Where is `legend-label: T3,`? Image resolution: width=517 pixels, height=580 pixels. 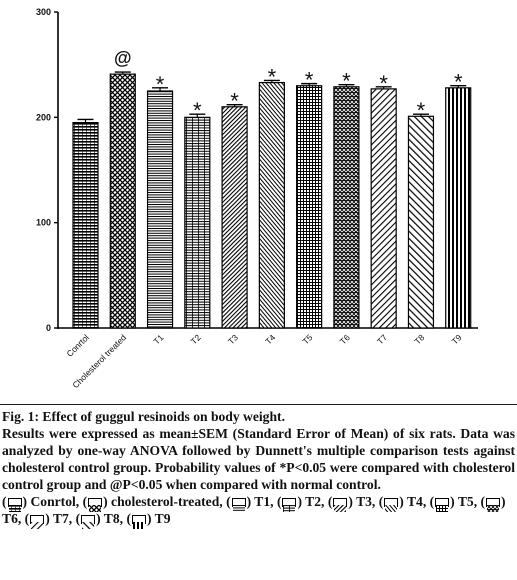
legend-label: T3, is located at coordinates (367, 501).